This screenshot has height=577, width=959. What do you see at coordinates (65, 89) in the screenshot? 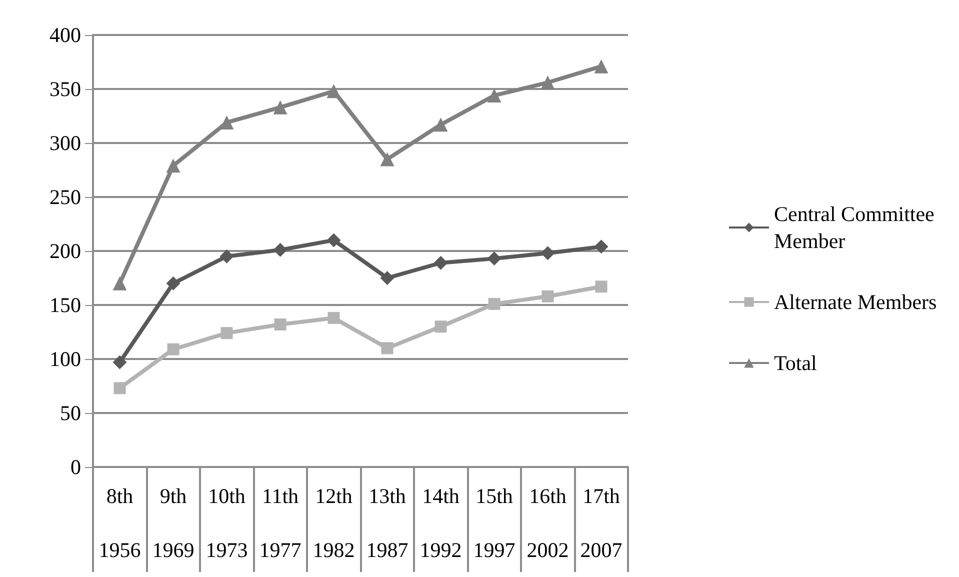
I see `y-tick-label: 350` at bounding box center [65, 89].